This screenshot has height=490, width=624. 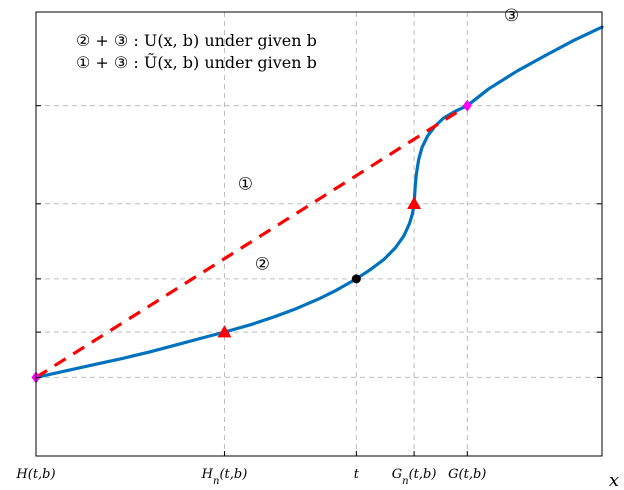 I want to click on marker-diamond, so click(x=467, y=105).